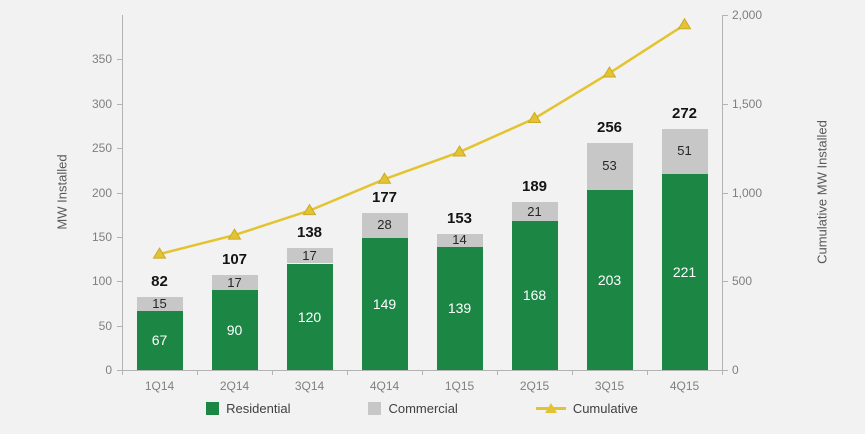  Describe the element at coordinates (534, 187) in the screenshot. I see `total-value-label: 189` at that location.